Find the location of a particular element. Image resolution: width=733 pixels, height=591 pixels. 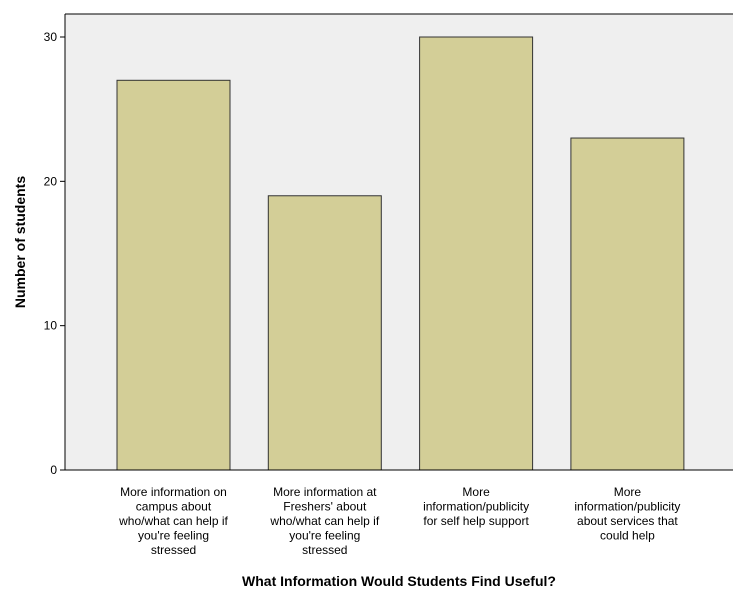

x-tick-label-line: about services that is located at coordinates (627, 521).